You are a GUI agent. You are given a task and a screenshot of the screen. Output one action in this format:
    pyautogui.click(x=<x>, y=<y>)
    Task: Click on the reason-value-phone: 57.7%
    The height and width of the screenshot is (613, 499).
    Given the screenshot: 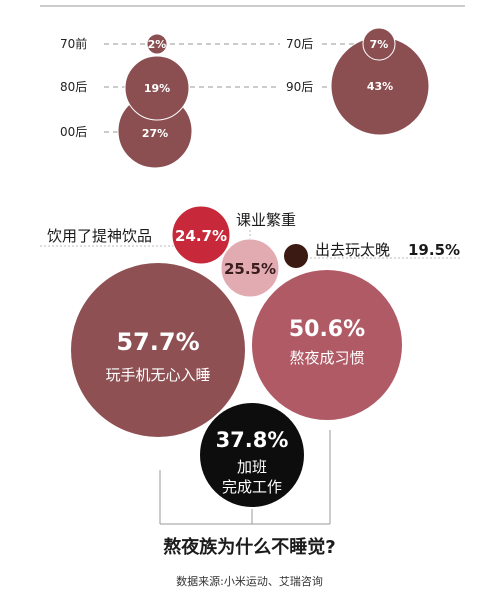 What is the action you would take?
    pyautogui.click(x=157, y=342)
    